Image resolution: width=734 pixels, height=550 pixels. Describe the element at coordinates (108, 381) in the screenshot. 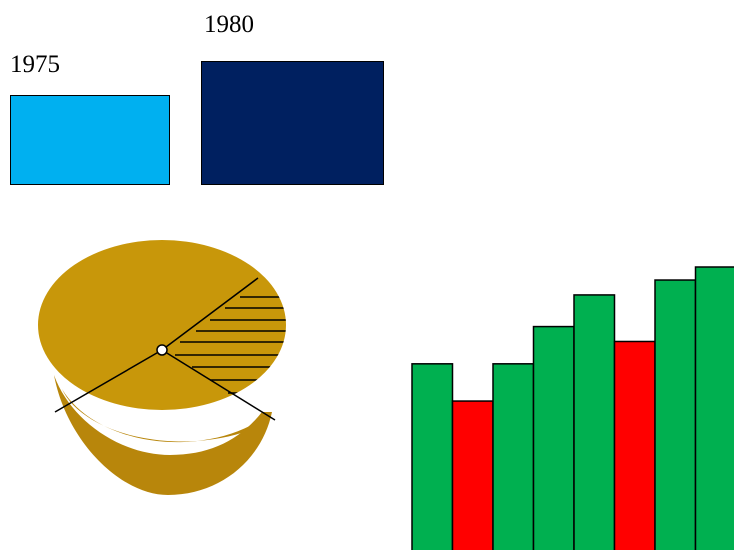

I see `pie-divider-left` at that location.